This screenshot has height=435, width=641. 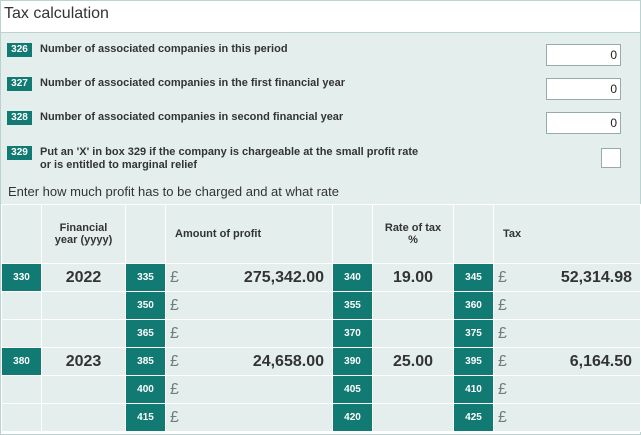 I want to click on tax-box-number: 410, so click(x=473, y=389).